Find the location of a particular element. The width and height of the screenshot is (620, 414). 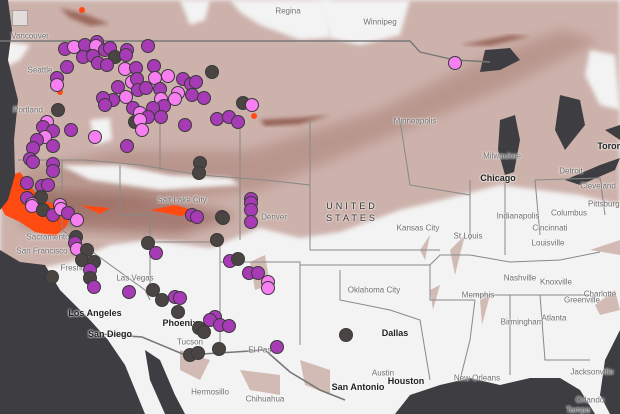

city-label: Tucson is located at coordinates (190, 342).